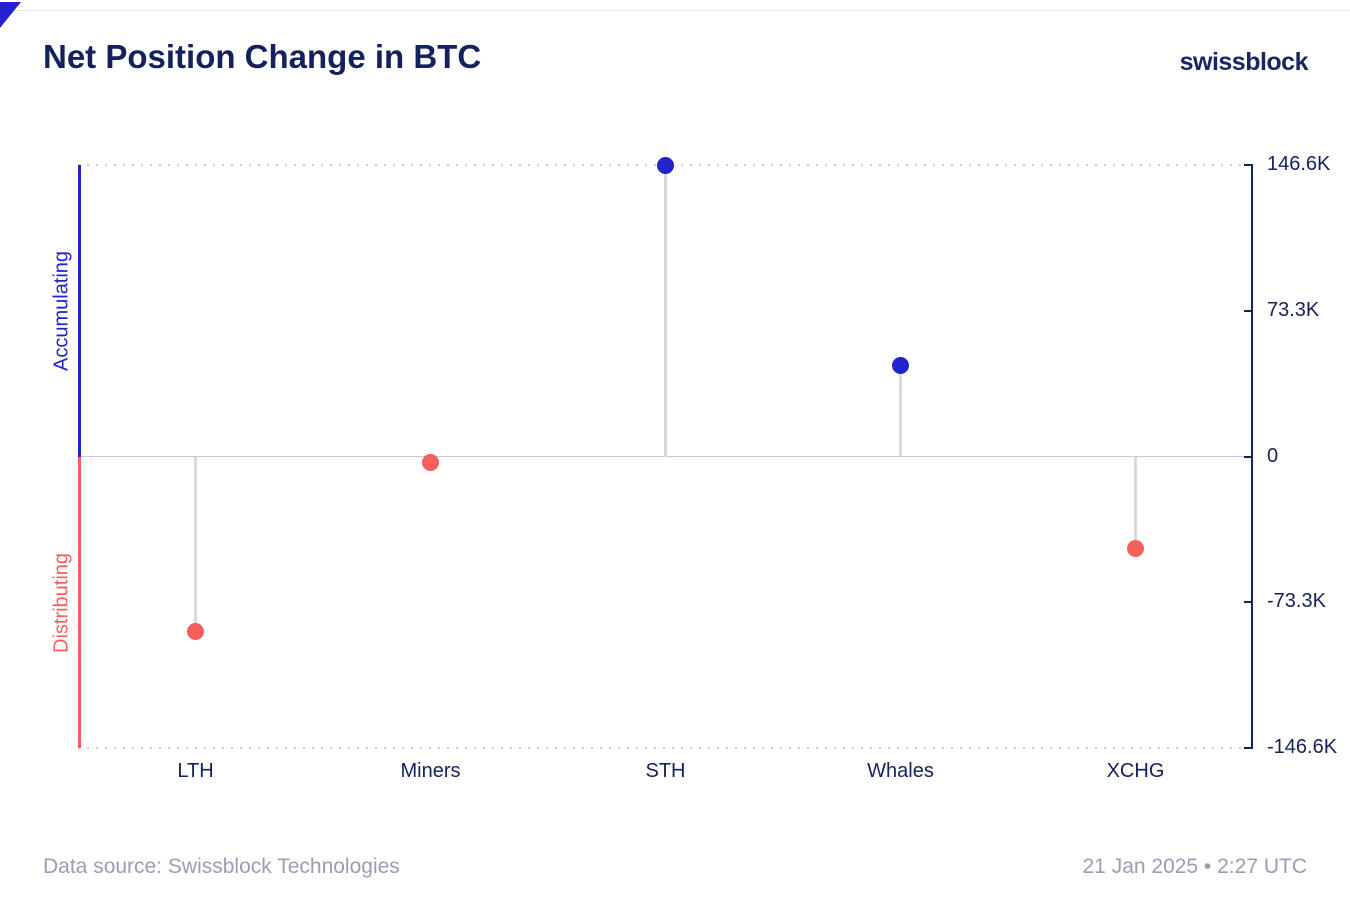 The width and height of the screenshot is (1350, 900). What do you see at coordinates (665, 165) in the screenshot?
I see `data-point-sth` at bounding box center [665, 165].